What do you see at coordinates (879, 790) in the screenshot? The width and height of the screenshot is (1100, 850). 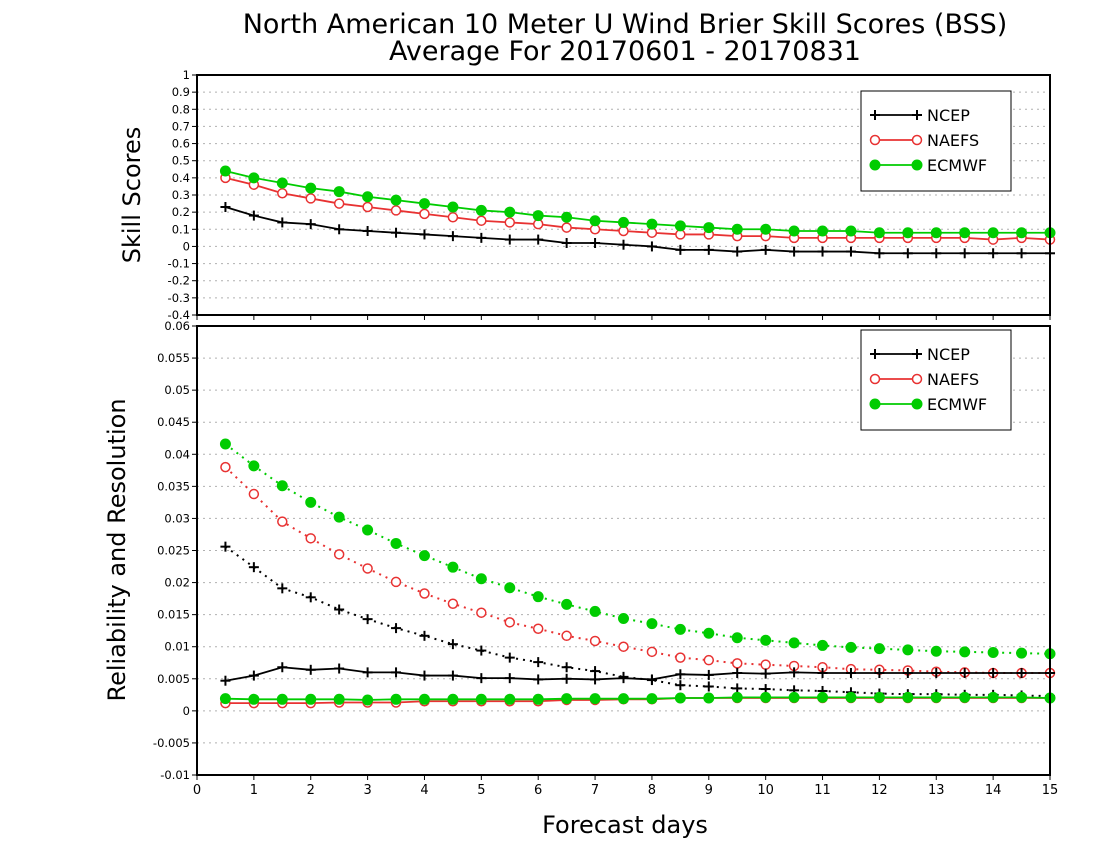 I see `x-tick-label: 12` at bounding box center [879, 790].